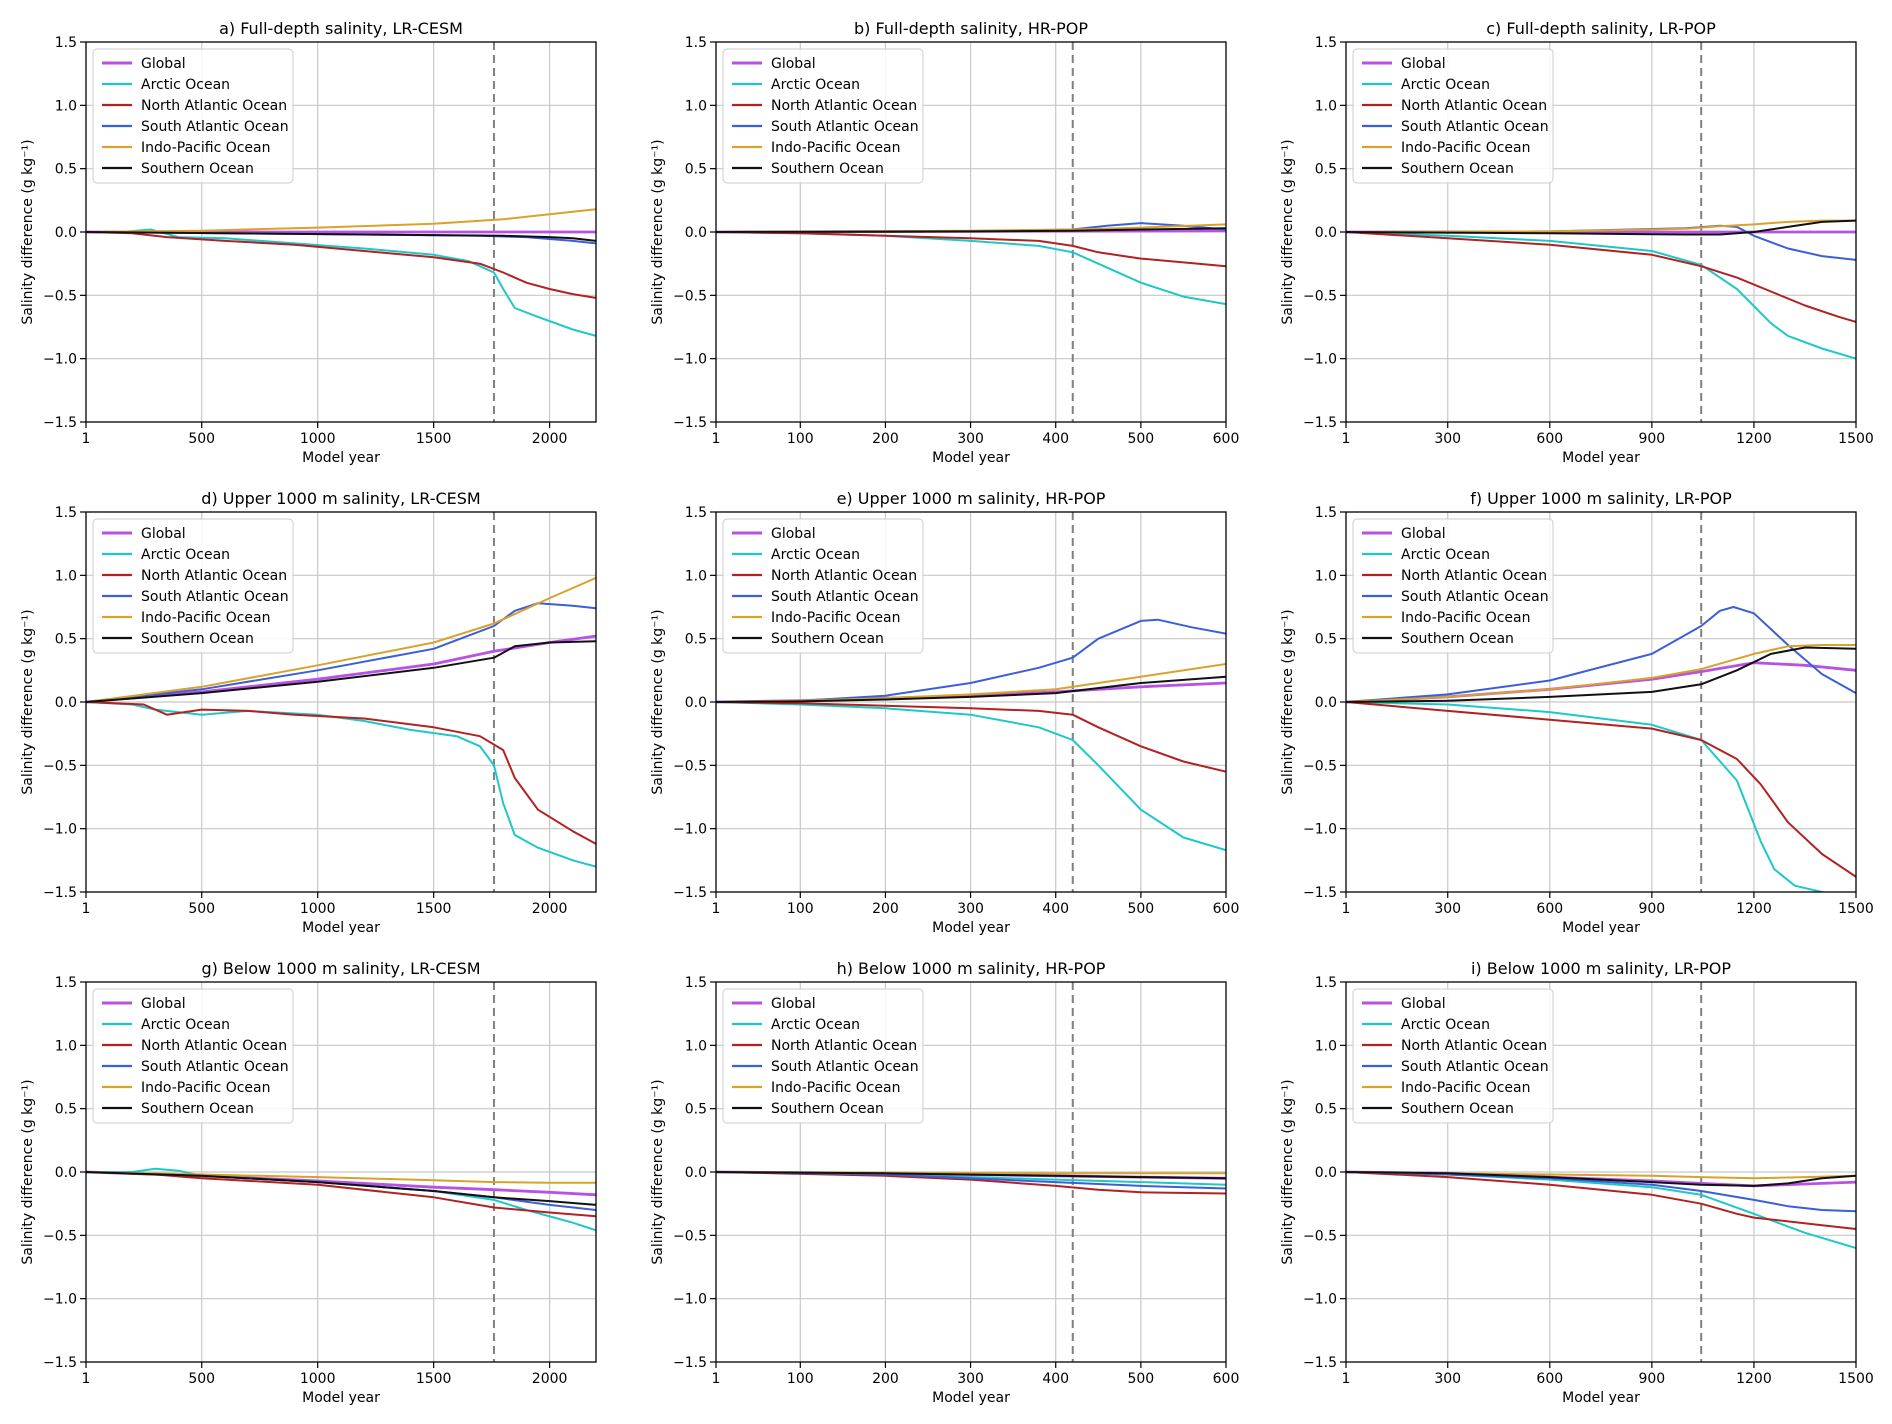 This screenshot has height=1424, width=1892. Describe the element at coordinates (1320, 1363) in the screenshot. I see `y-tick-label: −1.5` at that location.